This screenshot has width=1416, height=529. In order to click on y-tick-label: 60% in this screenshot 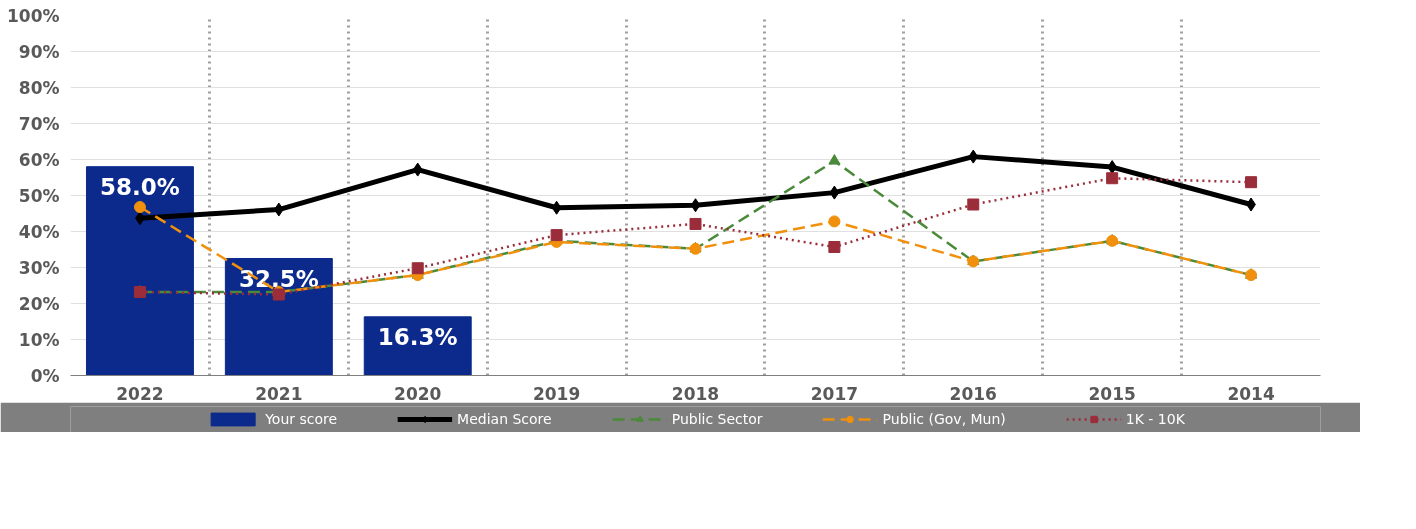, I will do `click(39, 159)`.